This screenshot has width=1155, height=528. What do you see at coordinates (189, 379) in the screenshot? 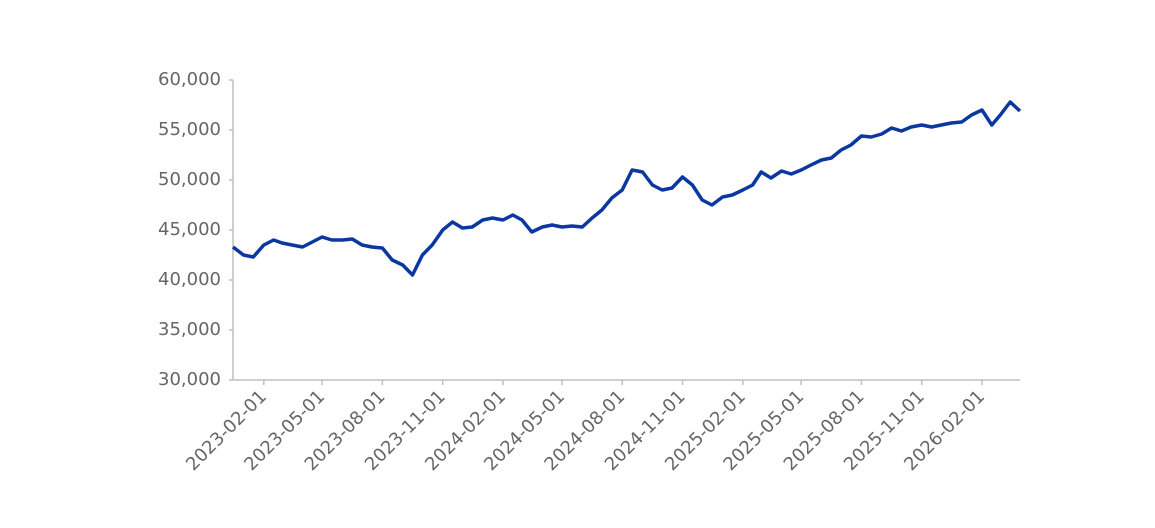
I see `y-tick-label: 30,000` at bounding box center [189, 379].